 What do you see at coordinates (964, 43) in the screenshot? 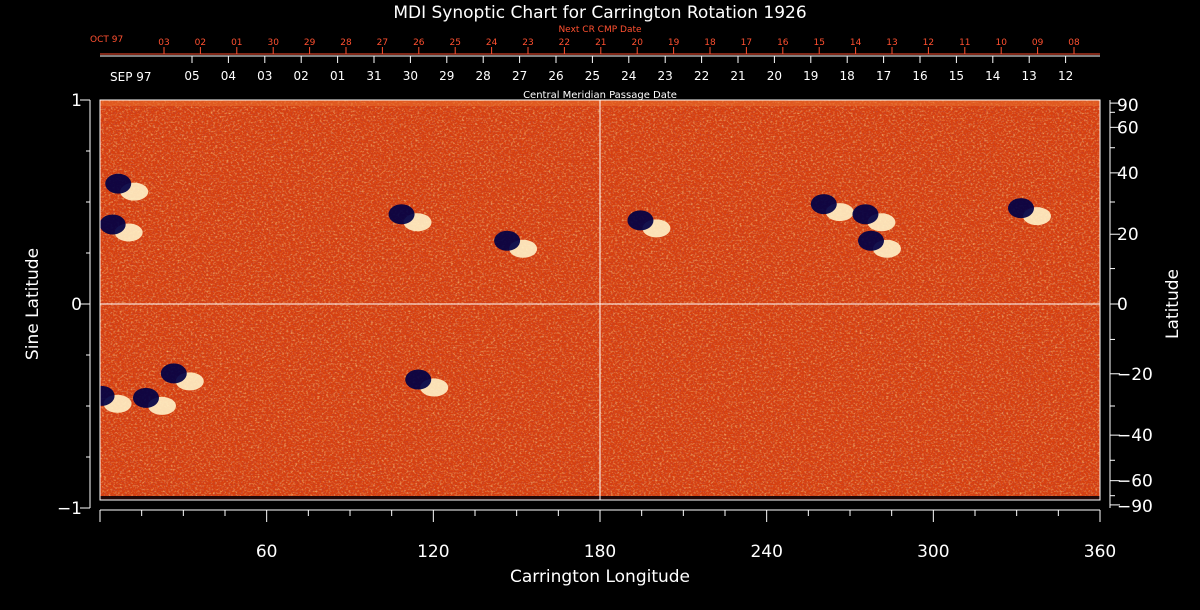
I see `next-axis-date: 11` at bounding box center [964, 43].